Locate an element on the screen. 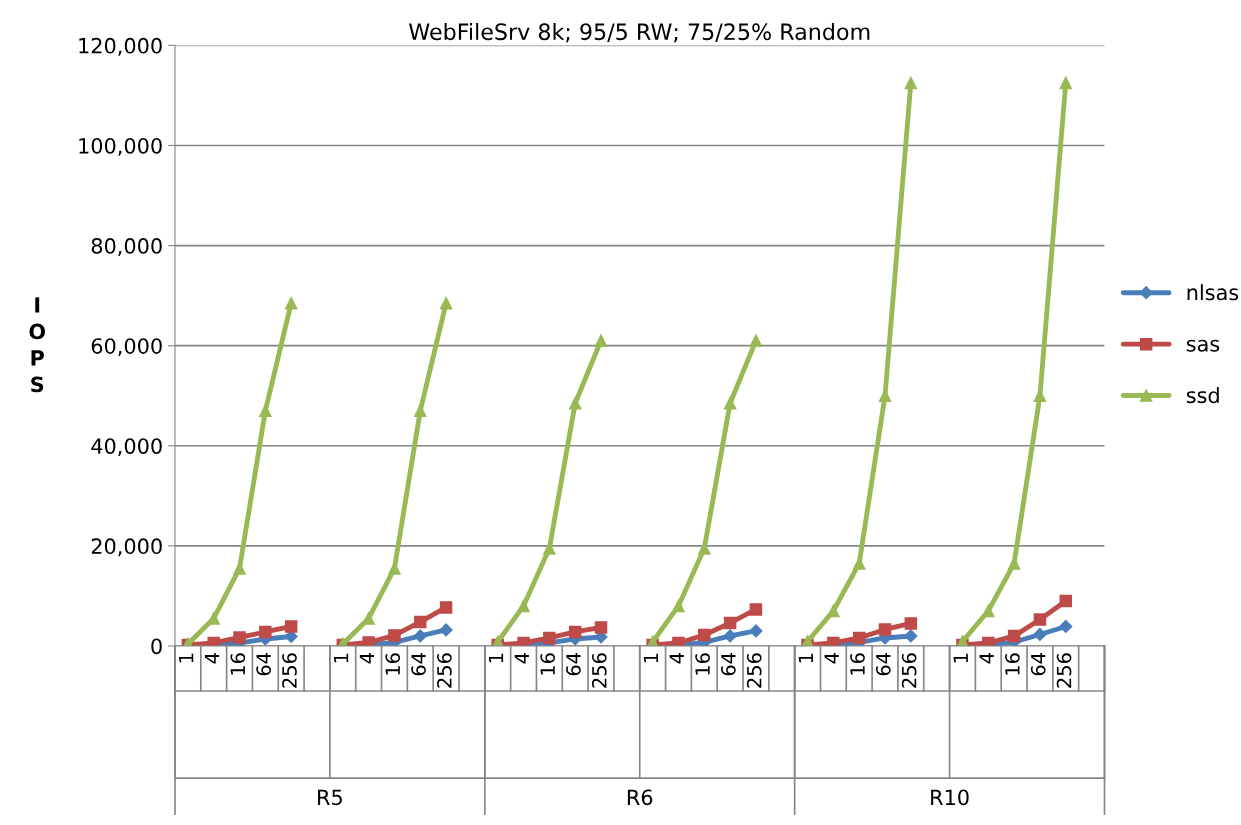  legend-label: sas is located at coordinates (1203, 345).